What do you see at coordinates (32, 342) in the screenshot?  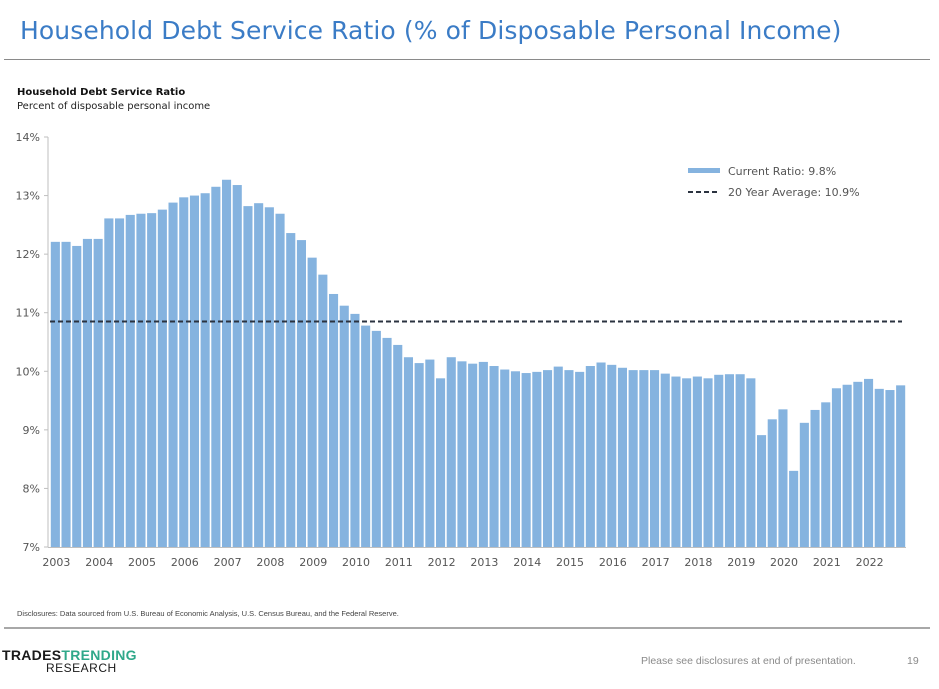 I see `y-axis: 7% 8% 9% 10% 11% 12% 13% 14%` at bounding box center [32, 342].